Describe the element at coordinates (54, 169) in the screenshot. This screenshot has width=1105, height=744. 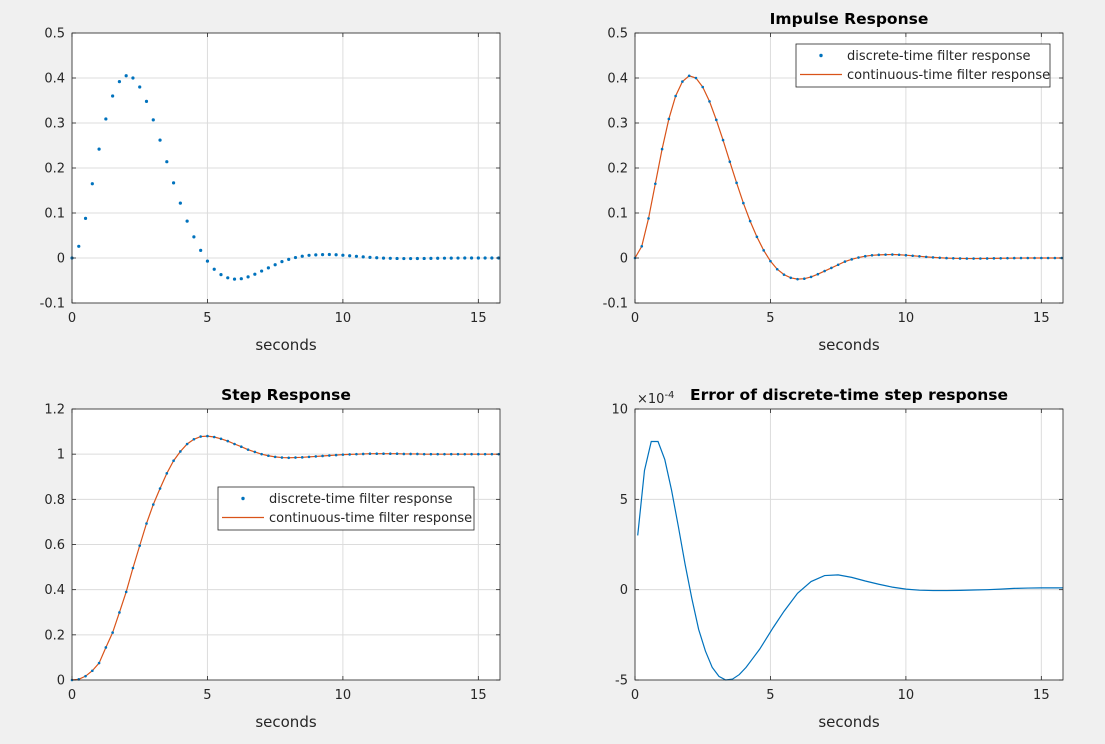
I see `y-tick-label: 0.2` at that location.